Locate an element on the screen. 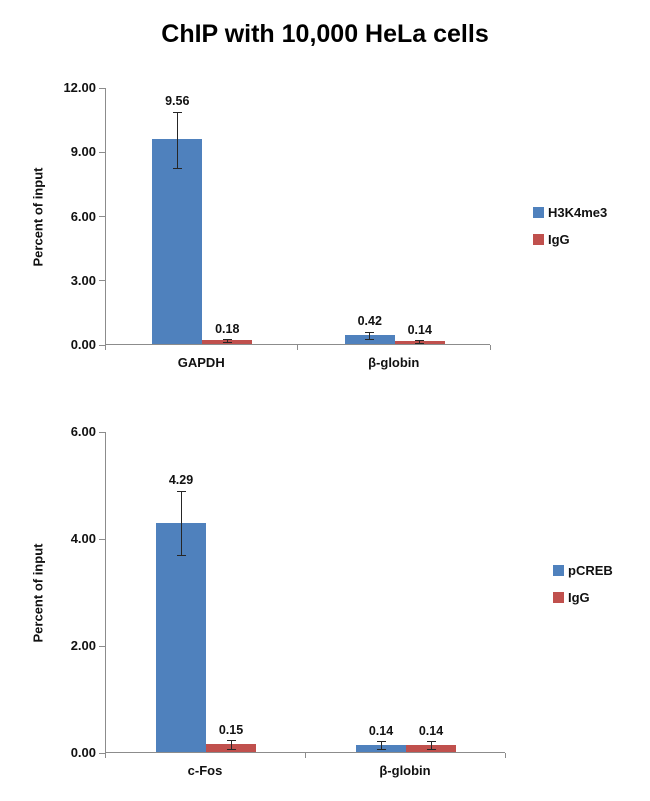 The width and height of the screenshot is (650, 801). legend-label-pCREB: pCREB is located at coordinates (590, 570).